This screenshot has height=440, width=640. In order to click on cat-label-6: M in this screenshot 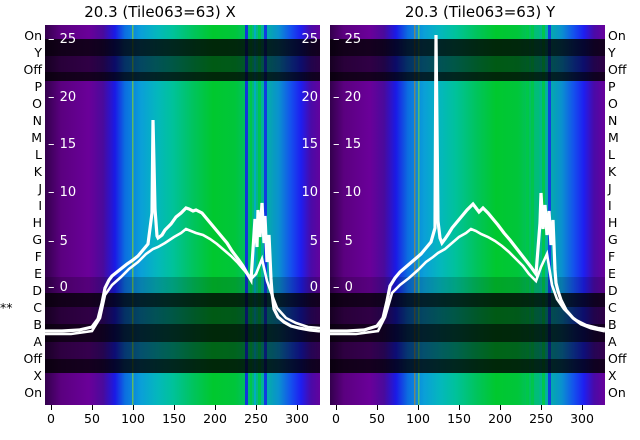, I will do `click(613, 137)`.